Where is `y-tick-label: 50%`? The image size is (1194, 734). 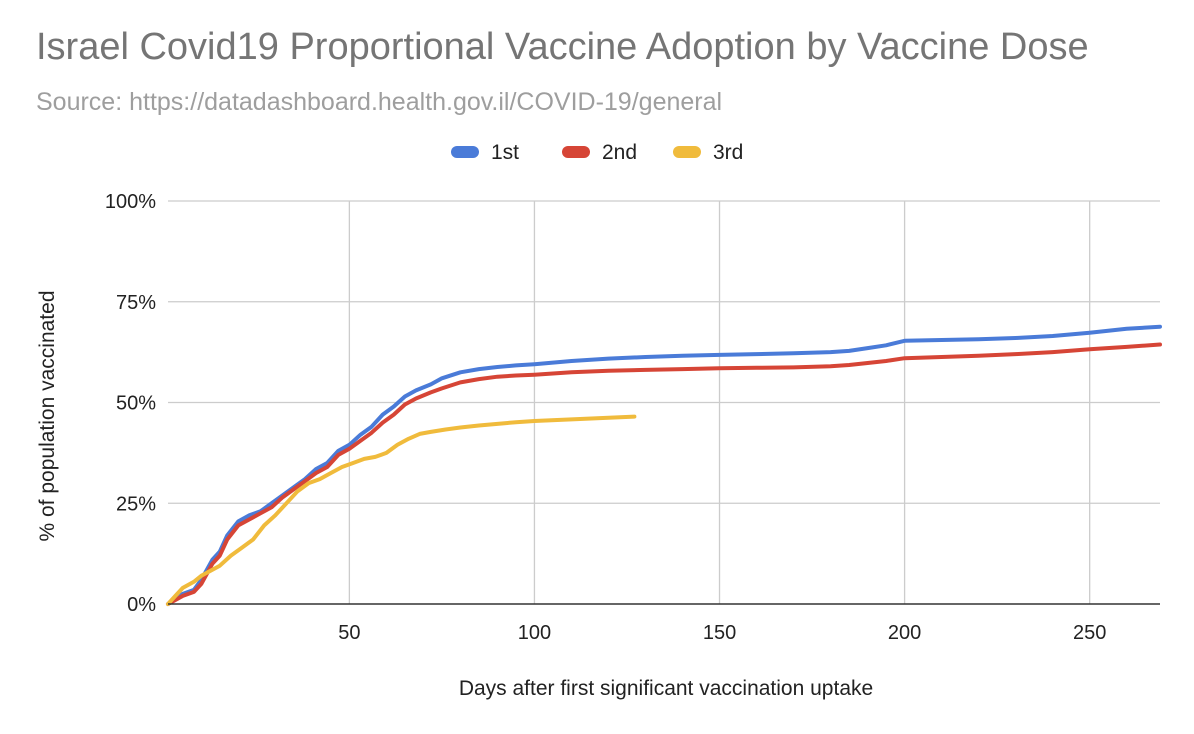 y-tick-label: 50% is located at coordinates (136, 404).